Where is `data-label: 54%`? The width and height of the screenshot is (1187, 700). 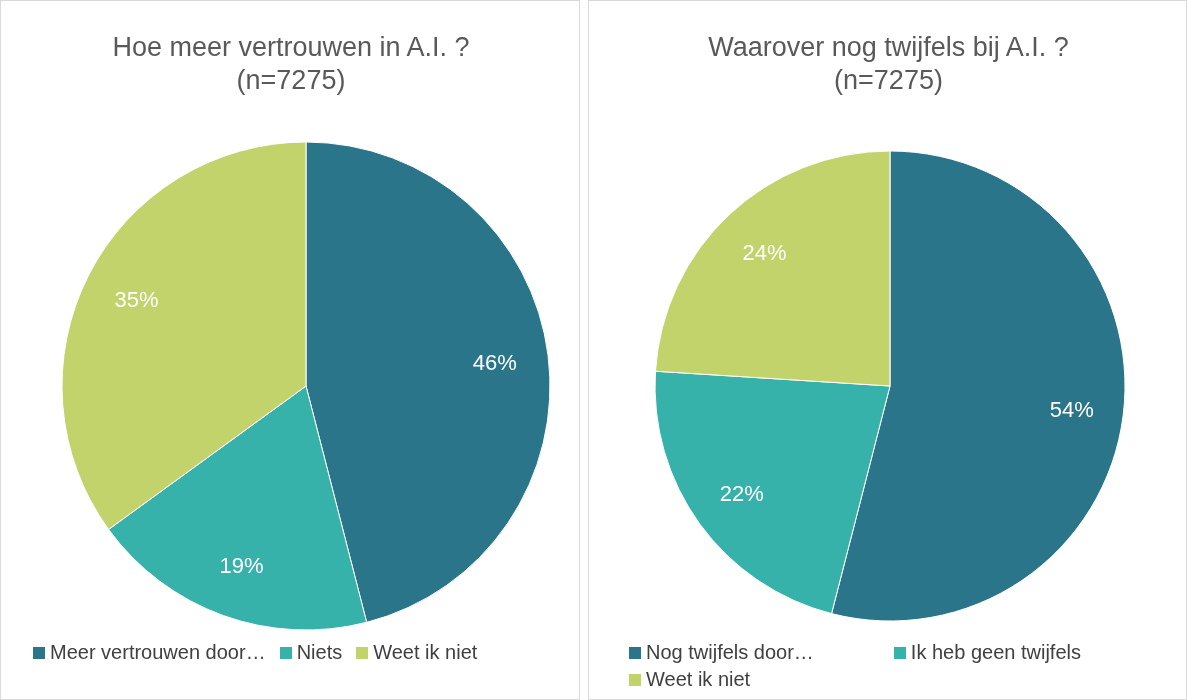
data-label: 54% is located at coordinates (1071, 409).